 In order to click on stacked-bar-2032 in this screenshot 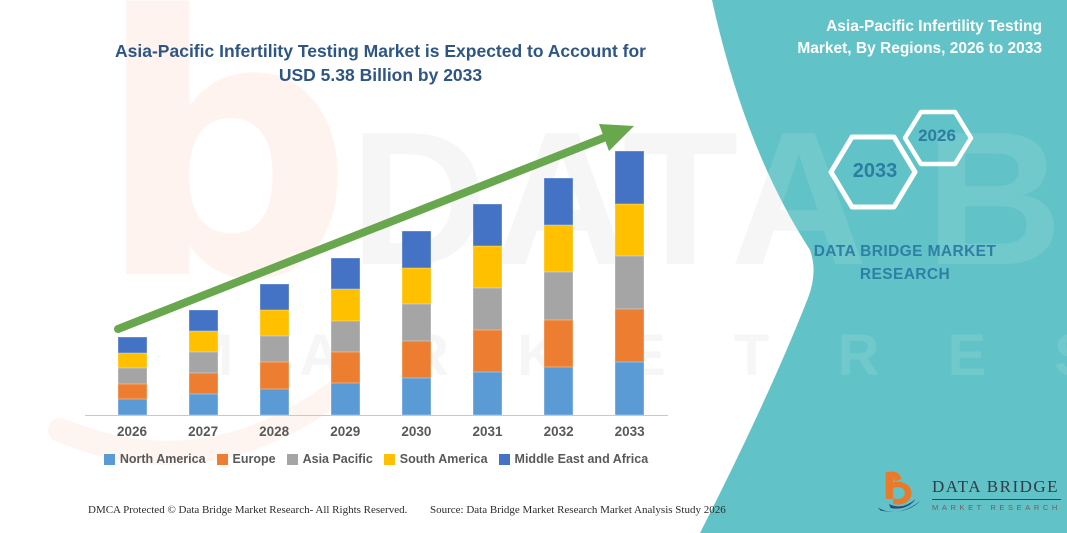, I will do `click(559, 296)`.